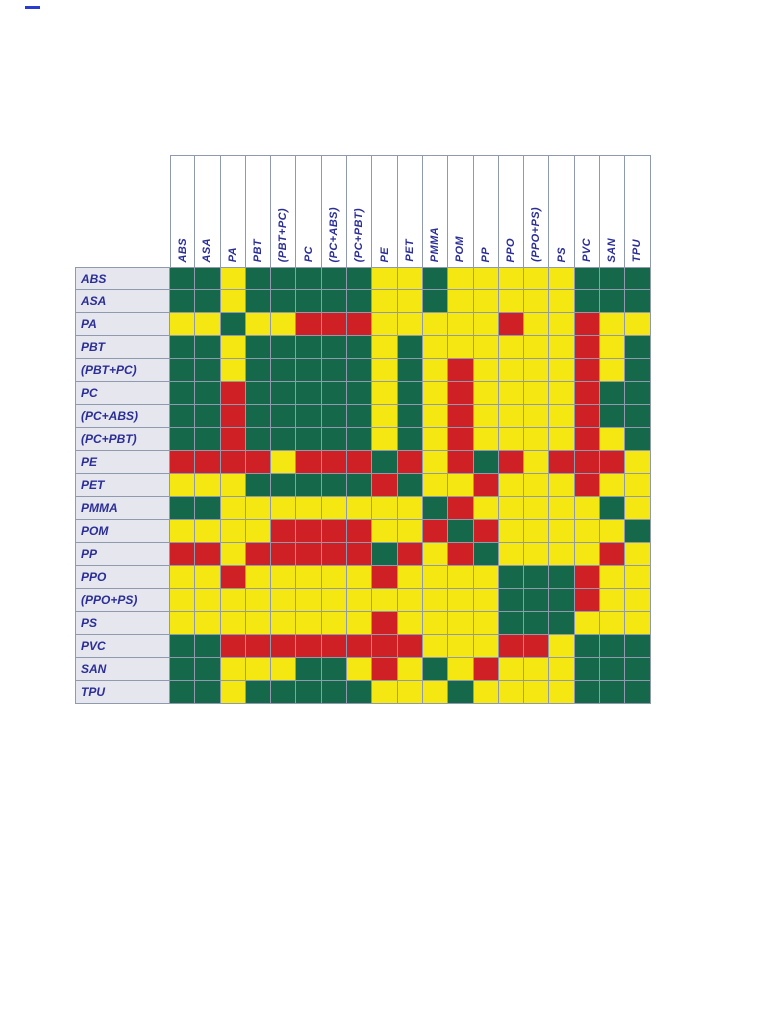  What do you see at coordinates (511, 249) in the screenshot?
I see `column-header-label: PPO` at bounding box center [511, 249].